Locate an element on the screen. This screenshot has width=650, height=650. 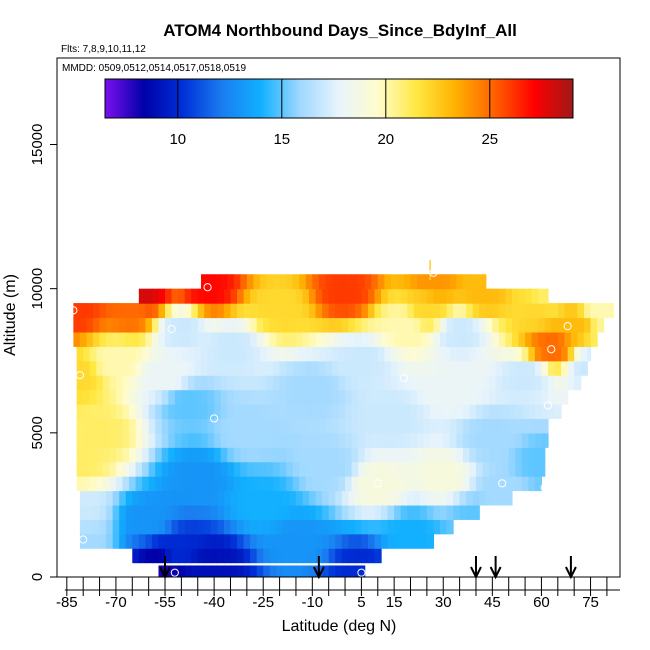
x-tick-label: 5 is located at coordinates (361, 602).